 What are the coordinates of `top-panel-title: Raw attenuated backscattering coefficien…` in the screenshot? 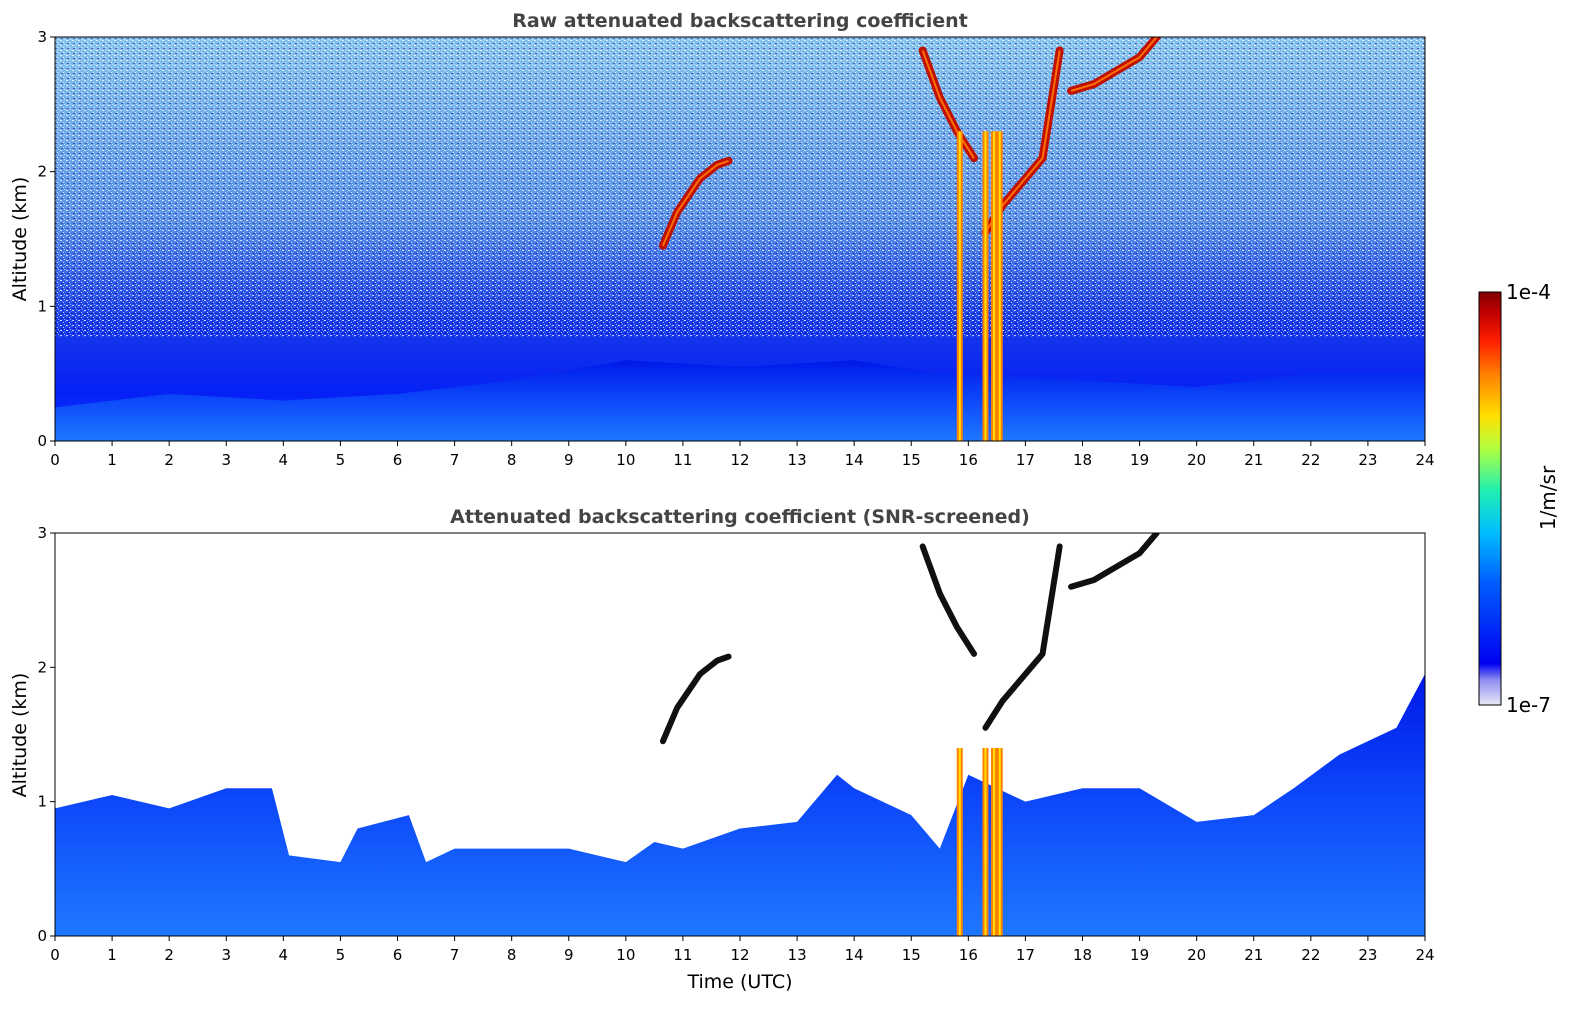 It's located at (740, 21).